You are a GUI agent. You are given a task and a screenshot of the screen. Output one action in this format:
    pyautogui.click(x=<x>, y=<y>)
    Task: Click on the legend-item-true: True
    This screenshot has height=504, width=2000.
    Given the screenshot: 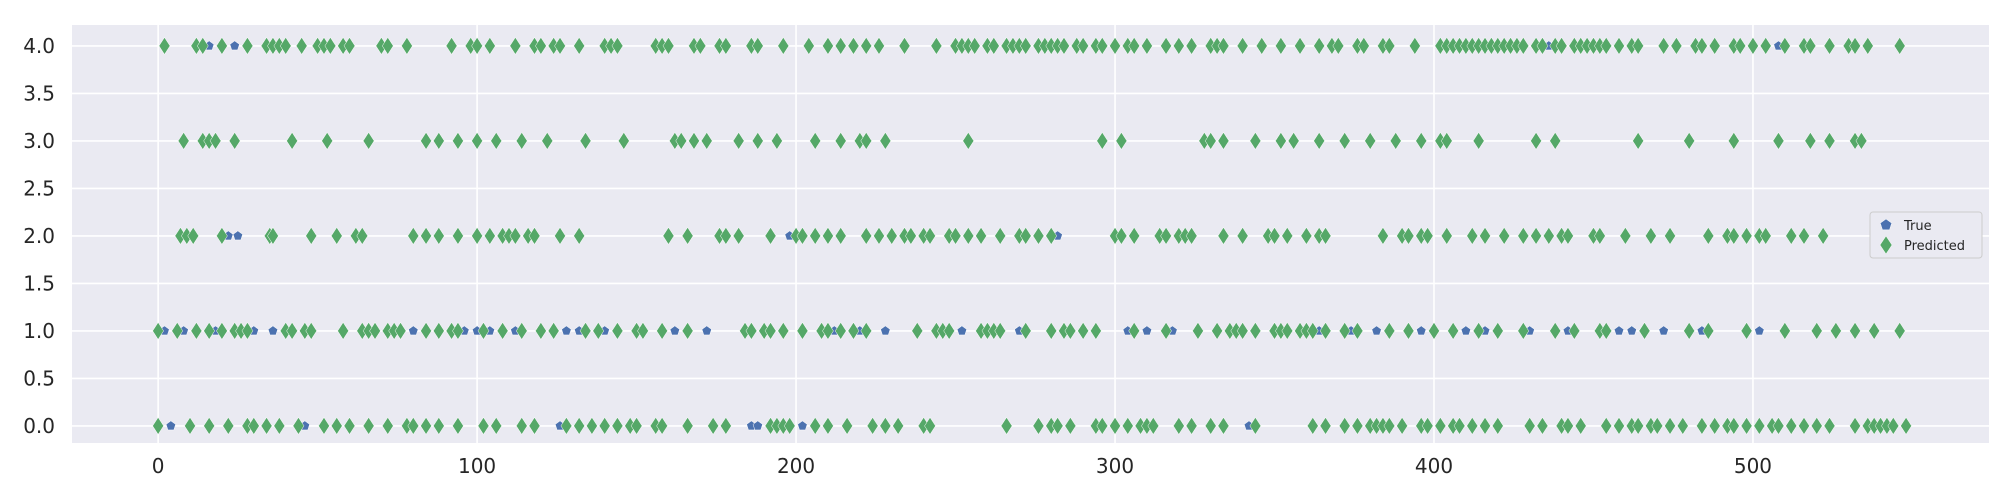 What is the action you would take?
    pyautogui.click(x=1905, y=226)
    